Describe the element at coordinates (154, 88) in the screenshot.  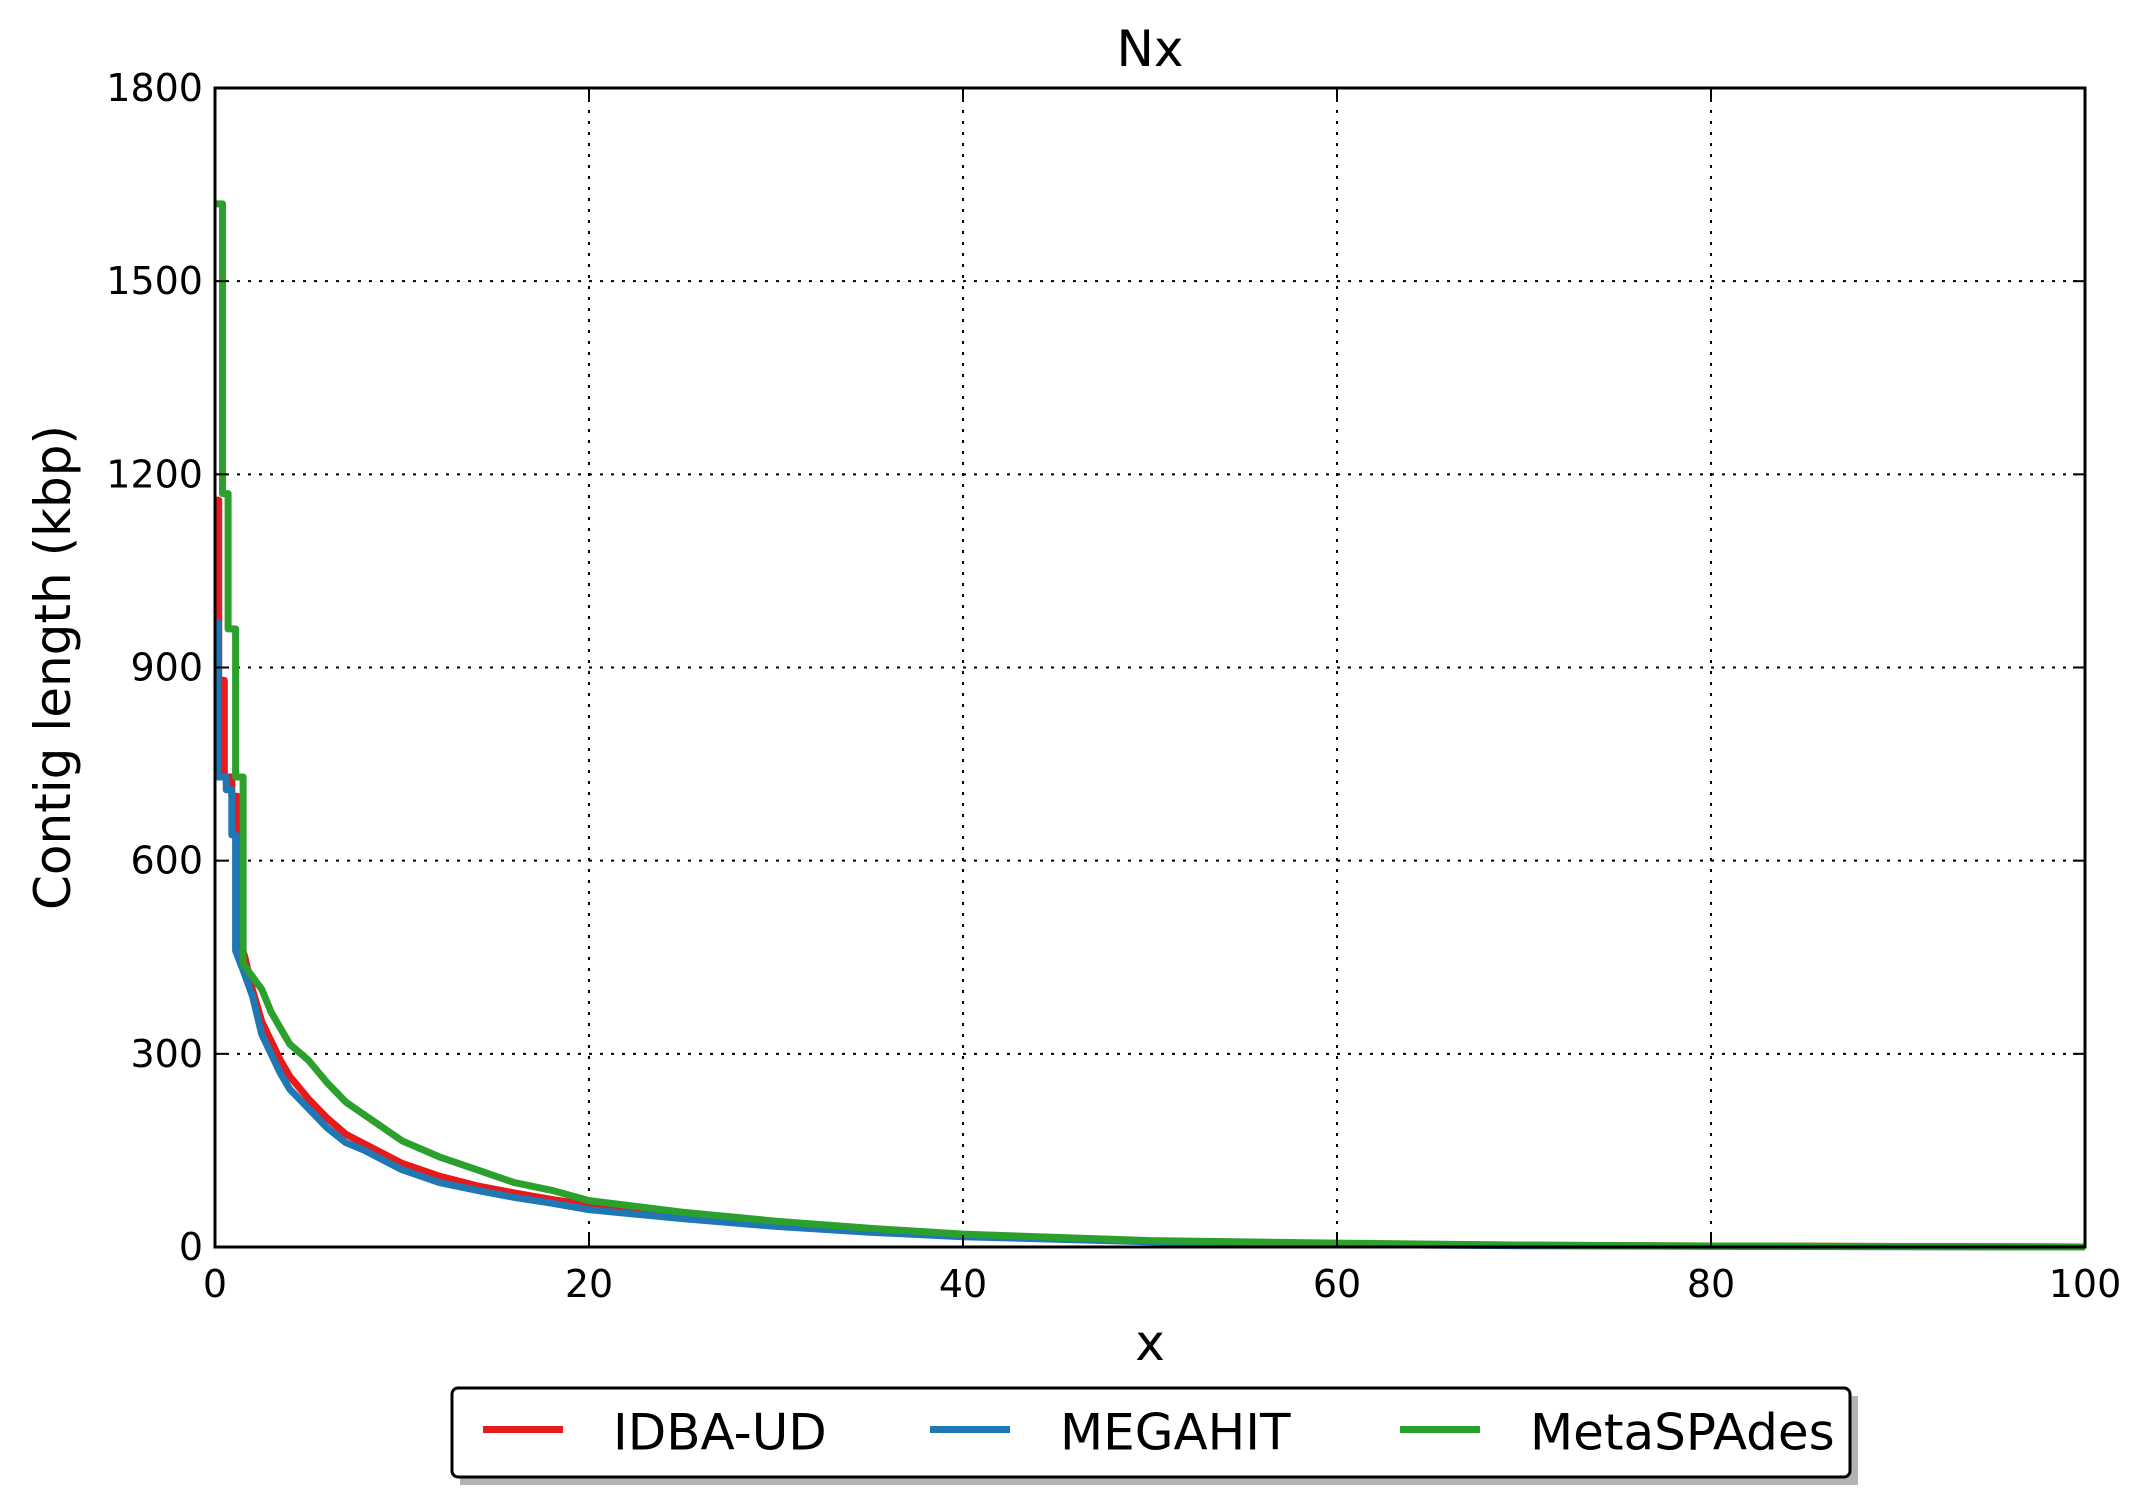
I see `y-tick-label: 1800` at that location.